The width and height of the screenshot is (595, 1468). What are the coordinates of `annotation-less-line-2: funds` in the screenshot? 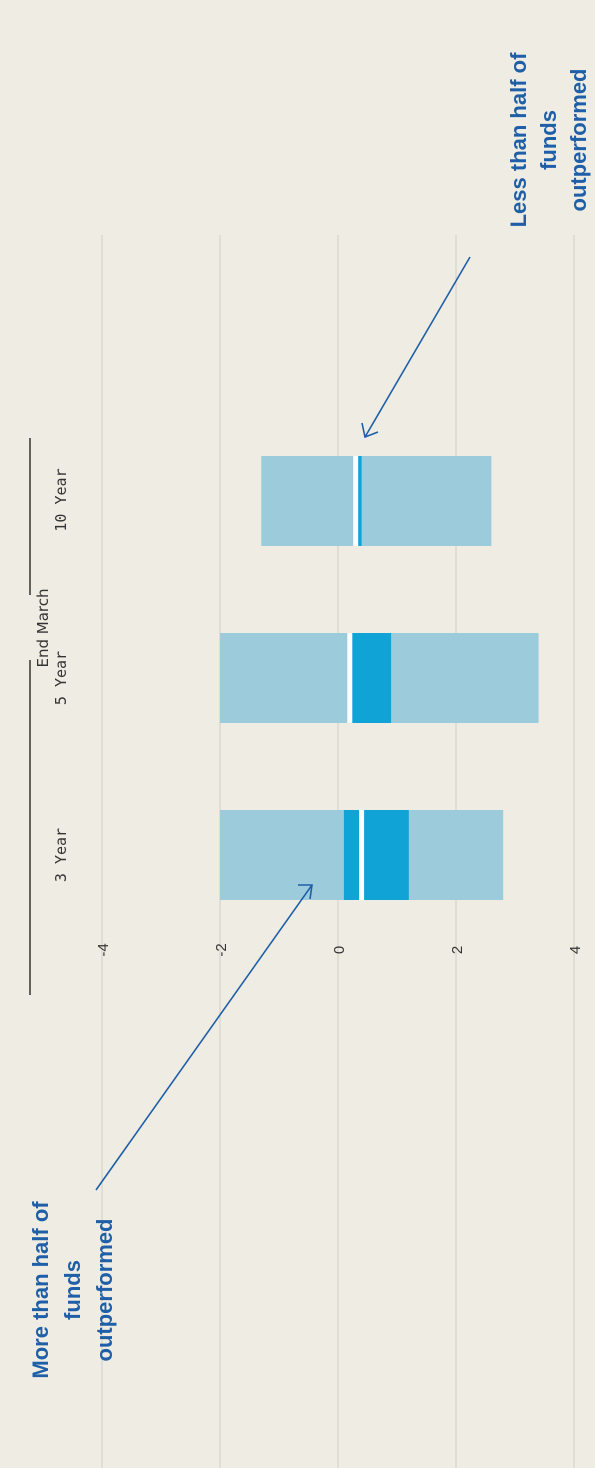 It's located at (548, 140).